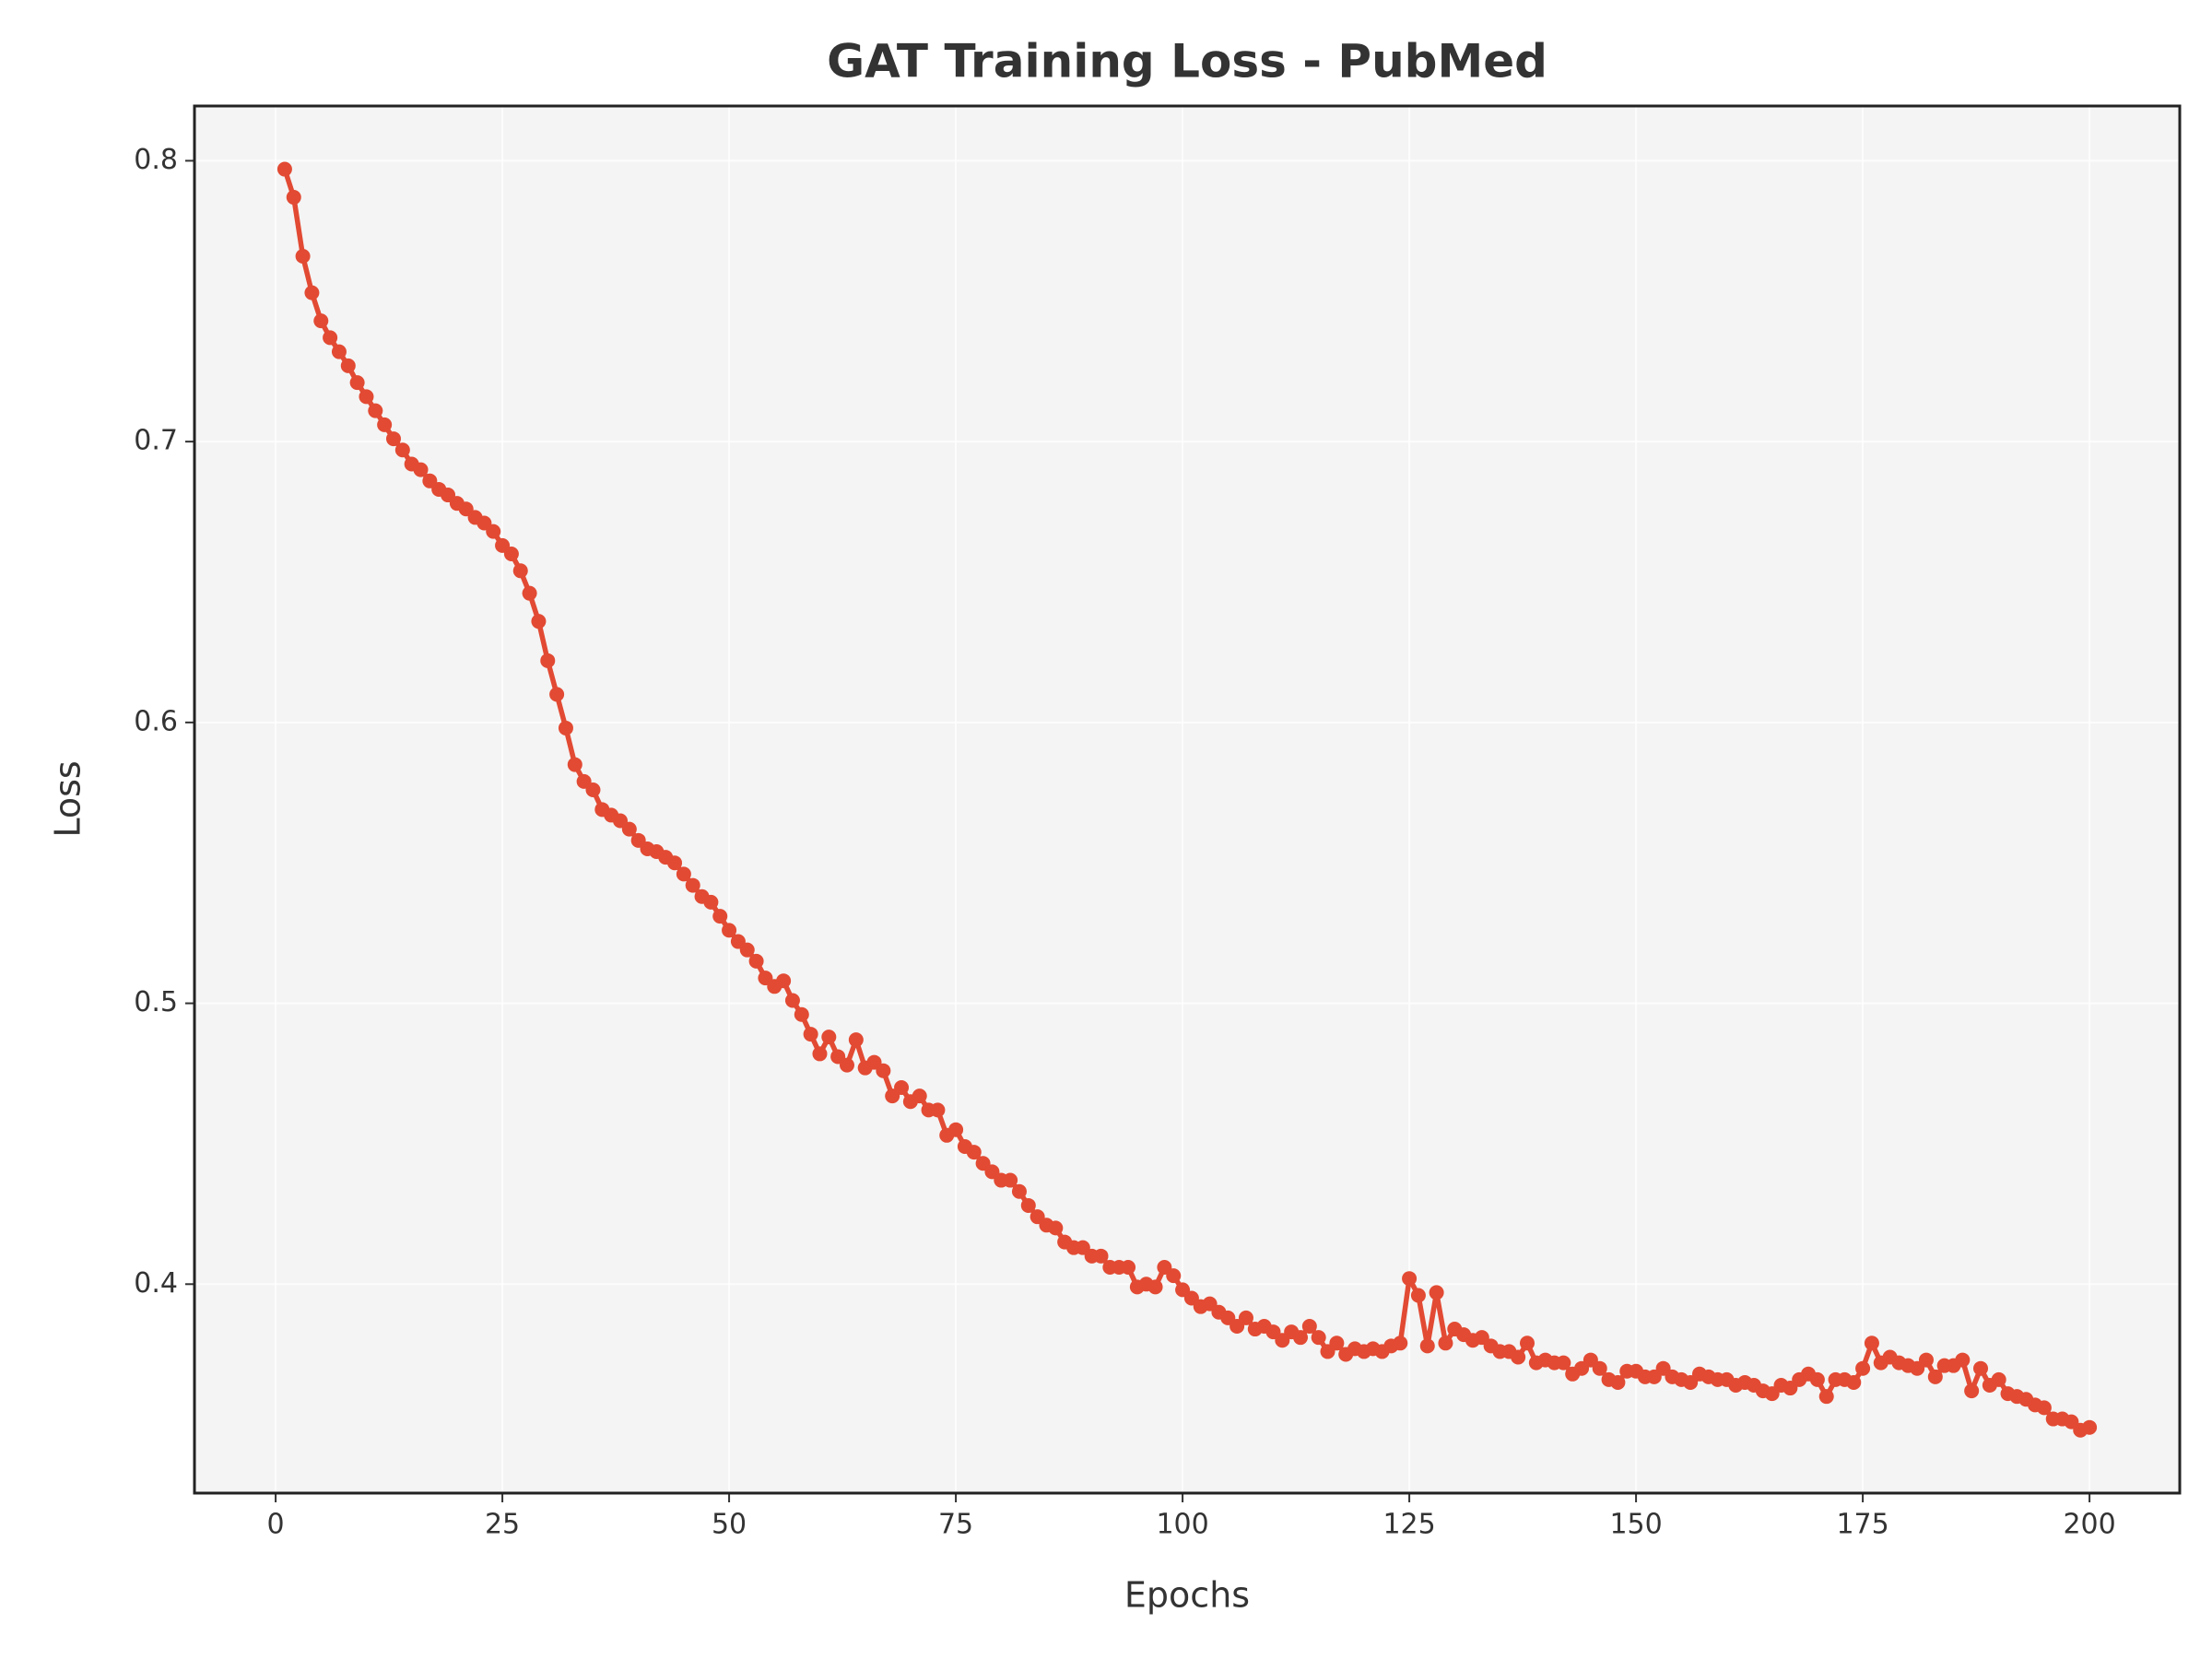 This screenshot has height=1659, width=2212. What do you see at coordinates (729, 1525) in the screenshot?
I see `x-tick-label: 50` at bounding box center [729, 1525].